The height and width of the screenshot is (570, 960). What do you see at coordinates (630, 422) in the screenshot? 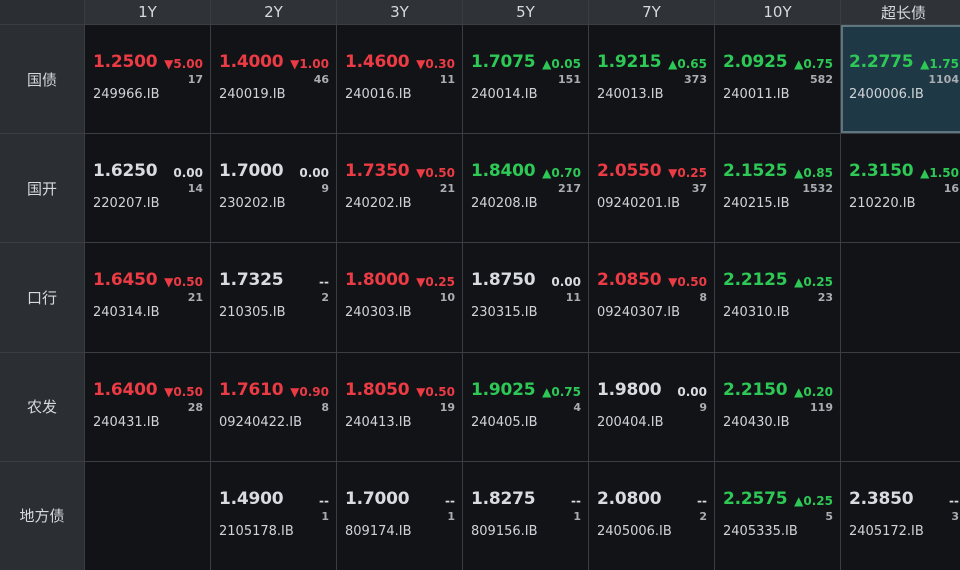
I see `bond-code: 200404.IB` at bounding box center [630, 422].